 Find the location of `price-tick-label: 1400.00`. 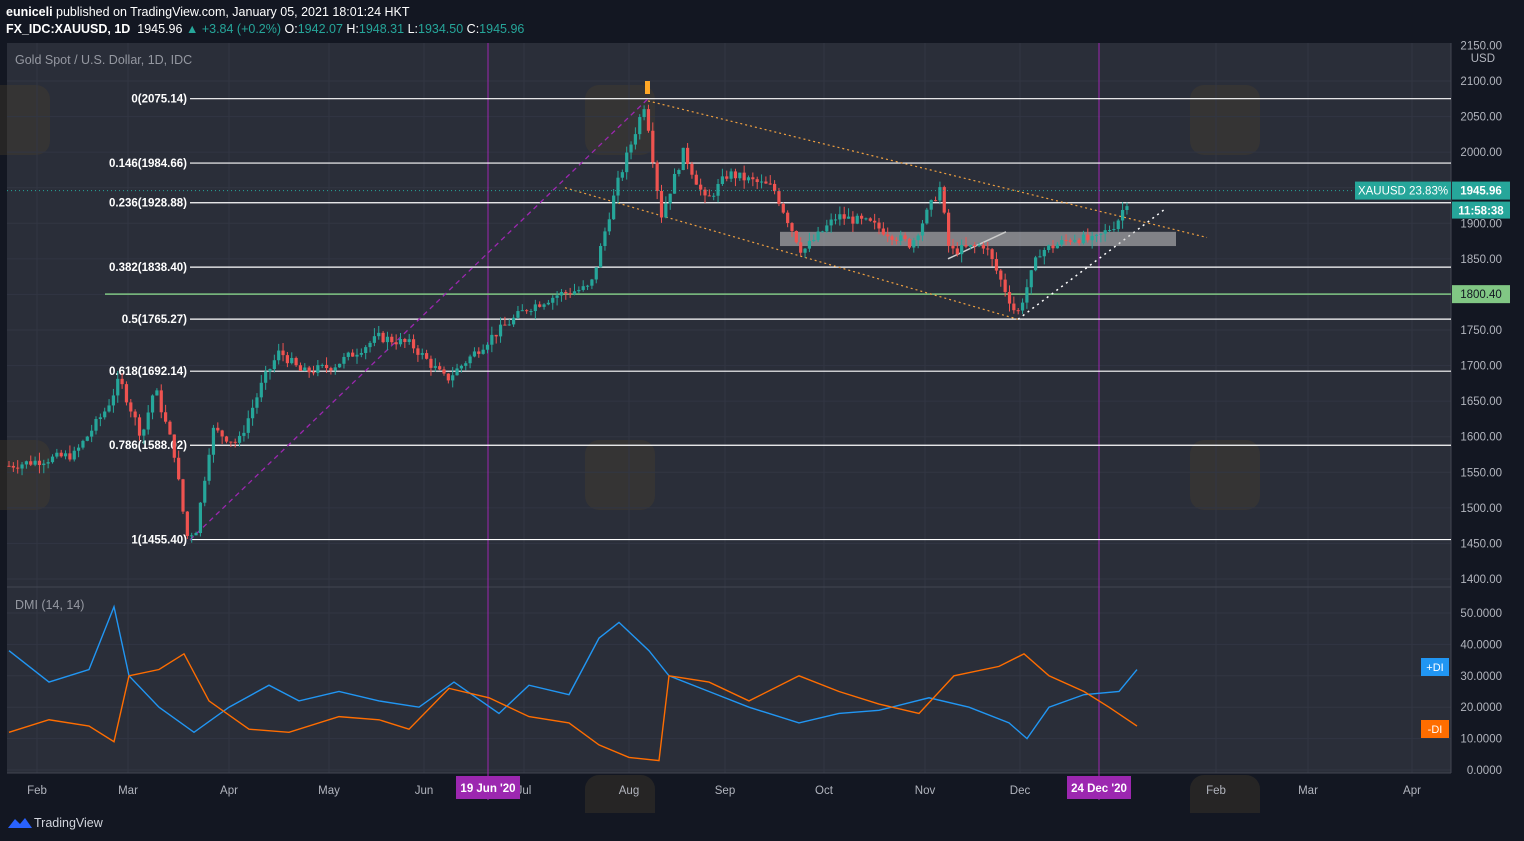

price-tick-label: 1400.00 is located at coordinates (1481, 580).